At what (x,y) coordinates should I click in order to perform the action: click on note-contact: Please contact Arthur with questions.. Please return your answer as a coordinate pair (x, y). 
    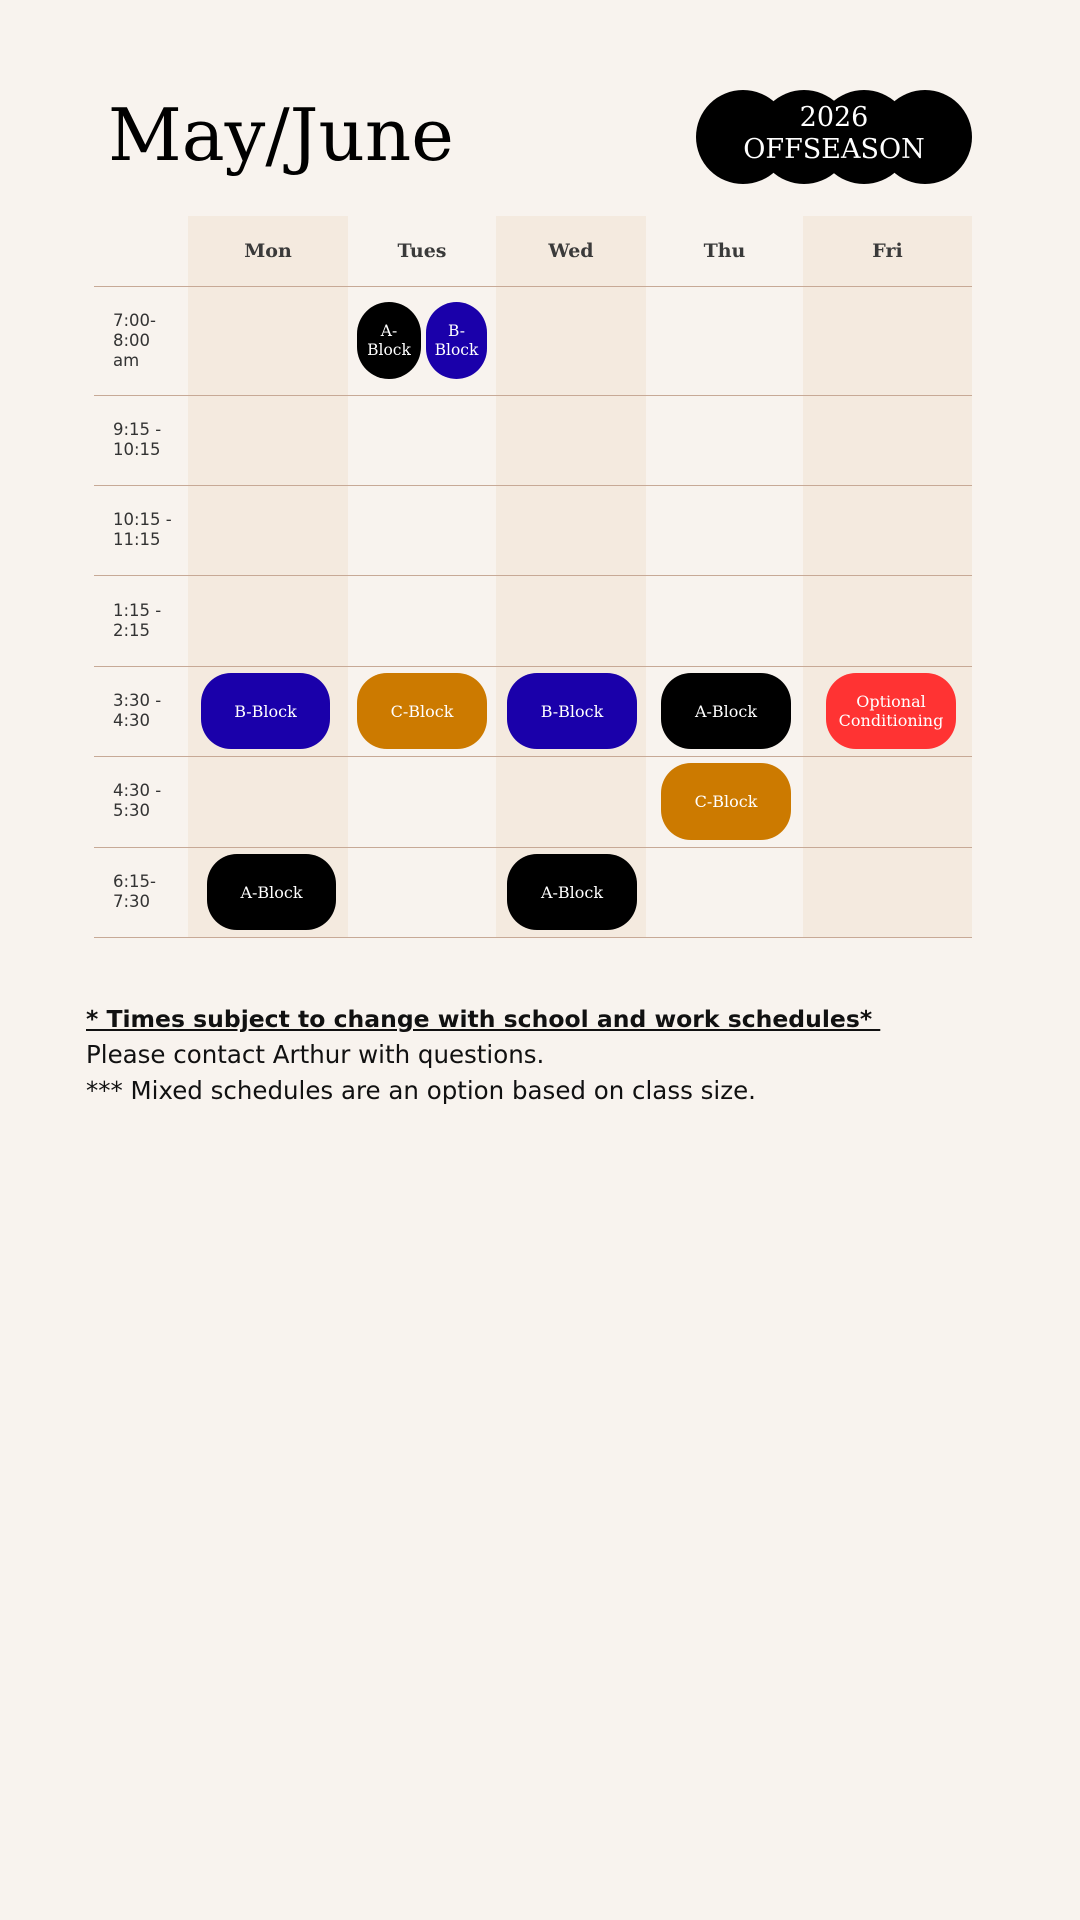
    Looking at the image, I should click on (315, 1054).